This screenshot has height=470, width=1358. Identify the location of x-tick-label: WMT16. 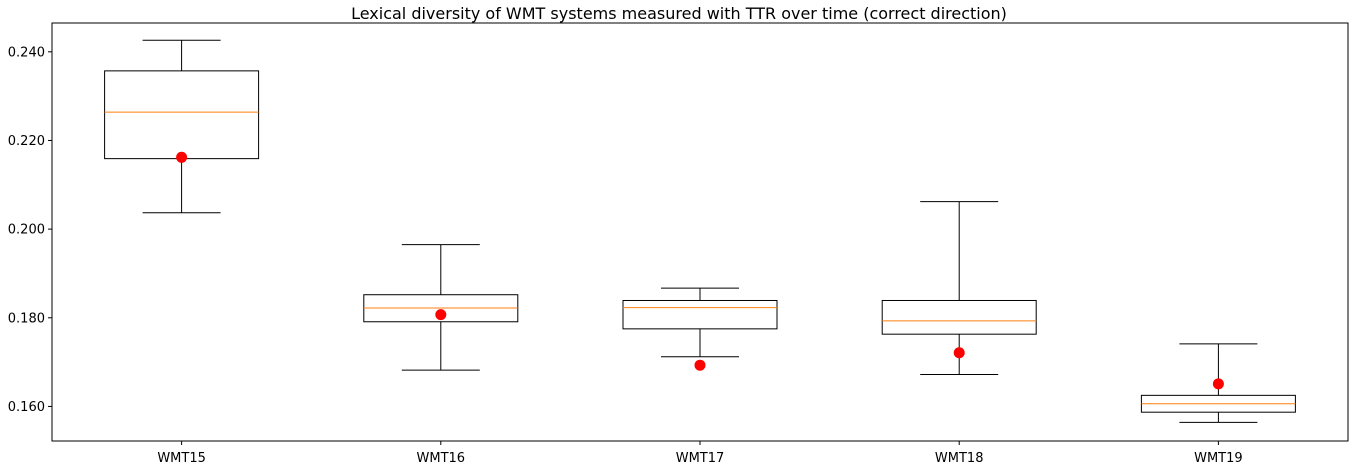
(441, 458).